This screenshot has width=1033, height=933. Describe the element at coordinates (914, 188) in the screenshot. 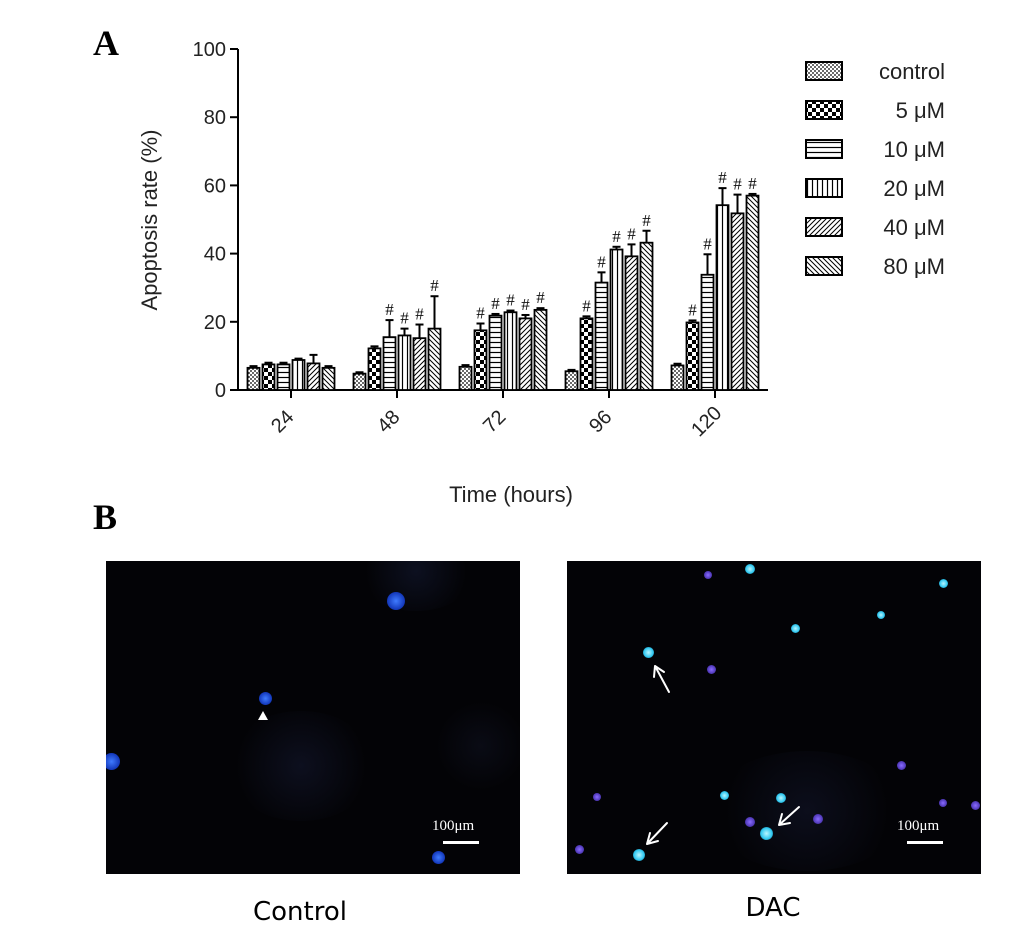

I see `legend-label: 20 μM` at that location.